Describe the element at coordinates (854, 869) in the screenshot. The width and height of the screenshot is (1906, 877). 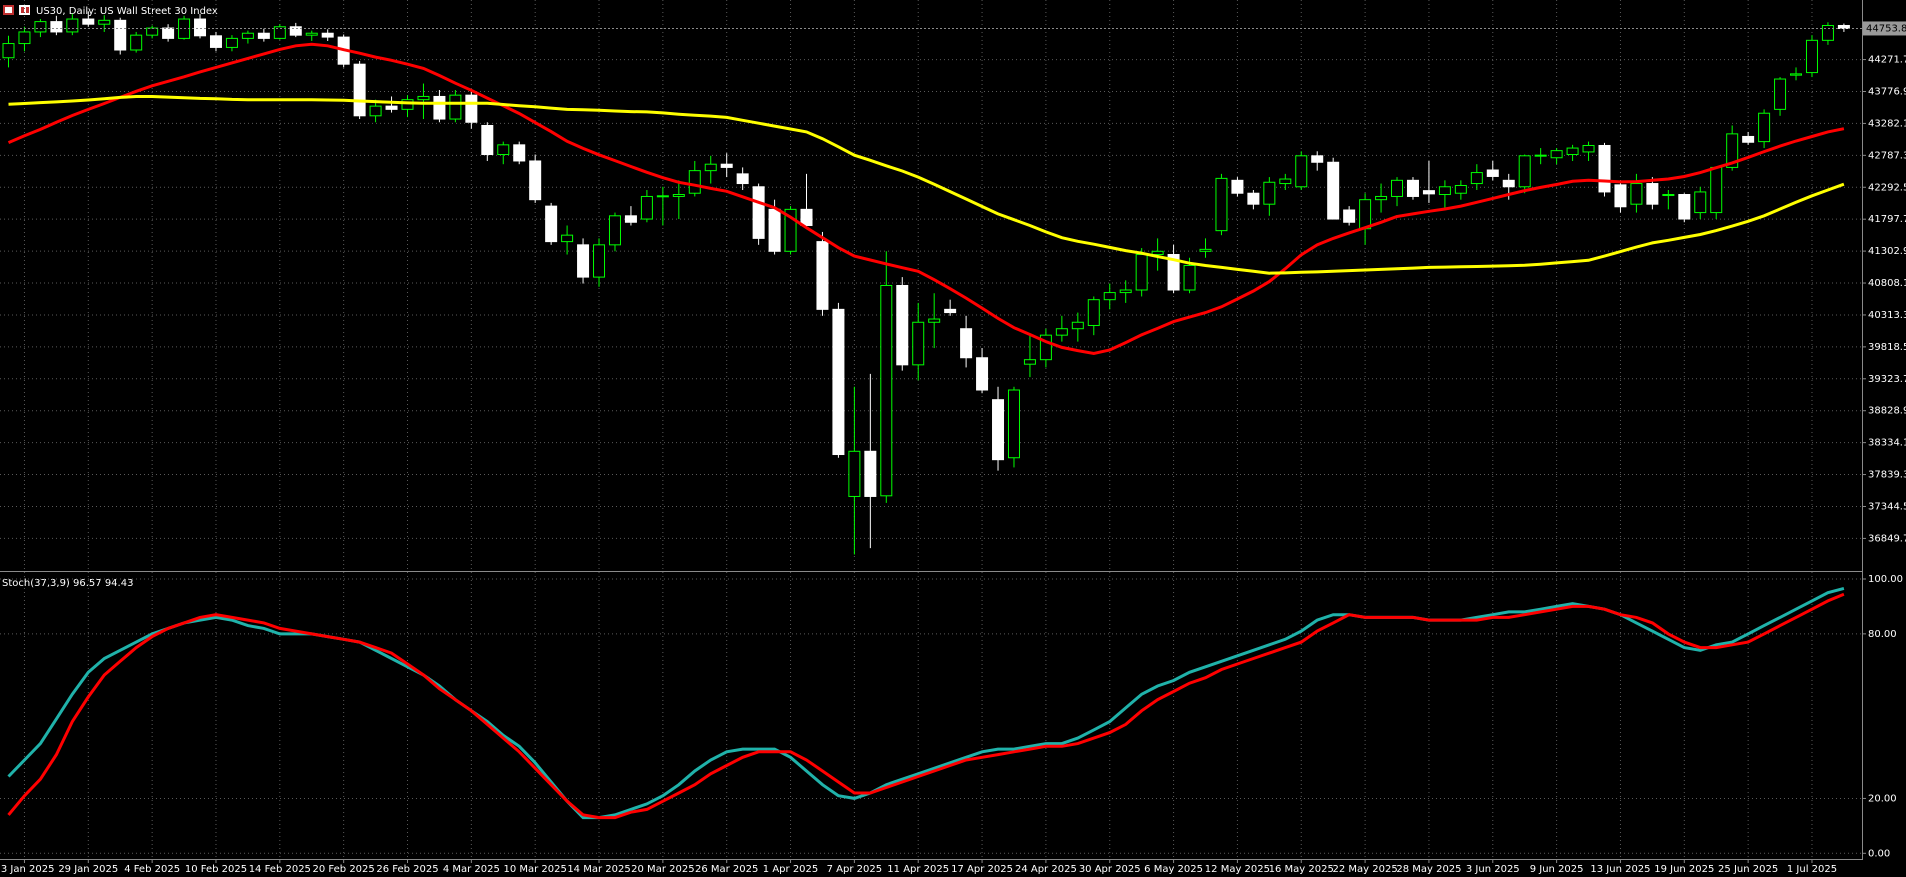
I see `x-tick-label: 7 Apr 2025` at that location.